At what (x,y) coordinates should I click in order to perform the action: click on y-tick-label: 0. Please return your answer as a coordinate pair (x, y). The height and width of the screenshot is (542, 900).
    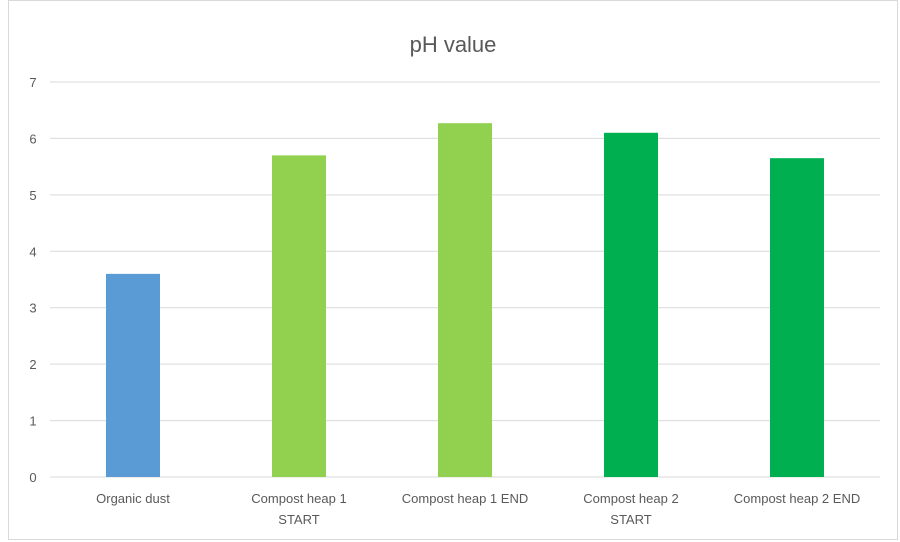
    Looking at the image, I should click on (32, 477).